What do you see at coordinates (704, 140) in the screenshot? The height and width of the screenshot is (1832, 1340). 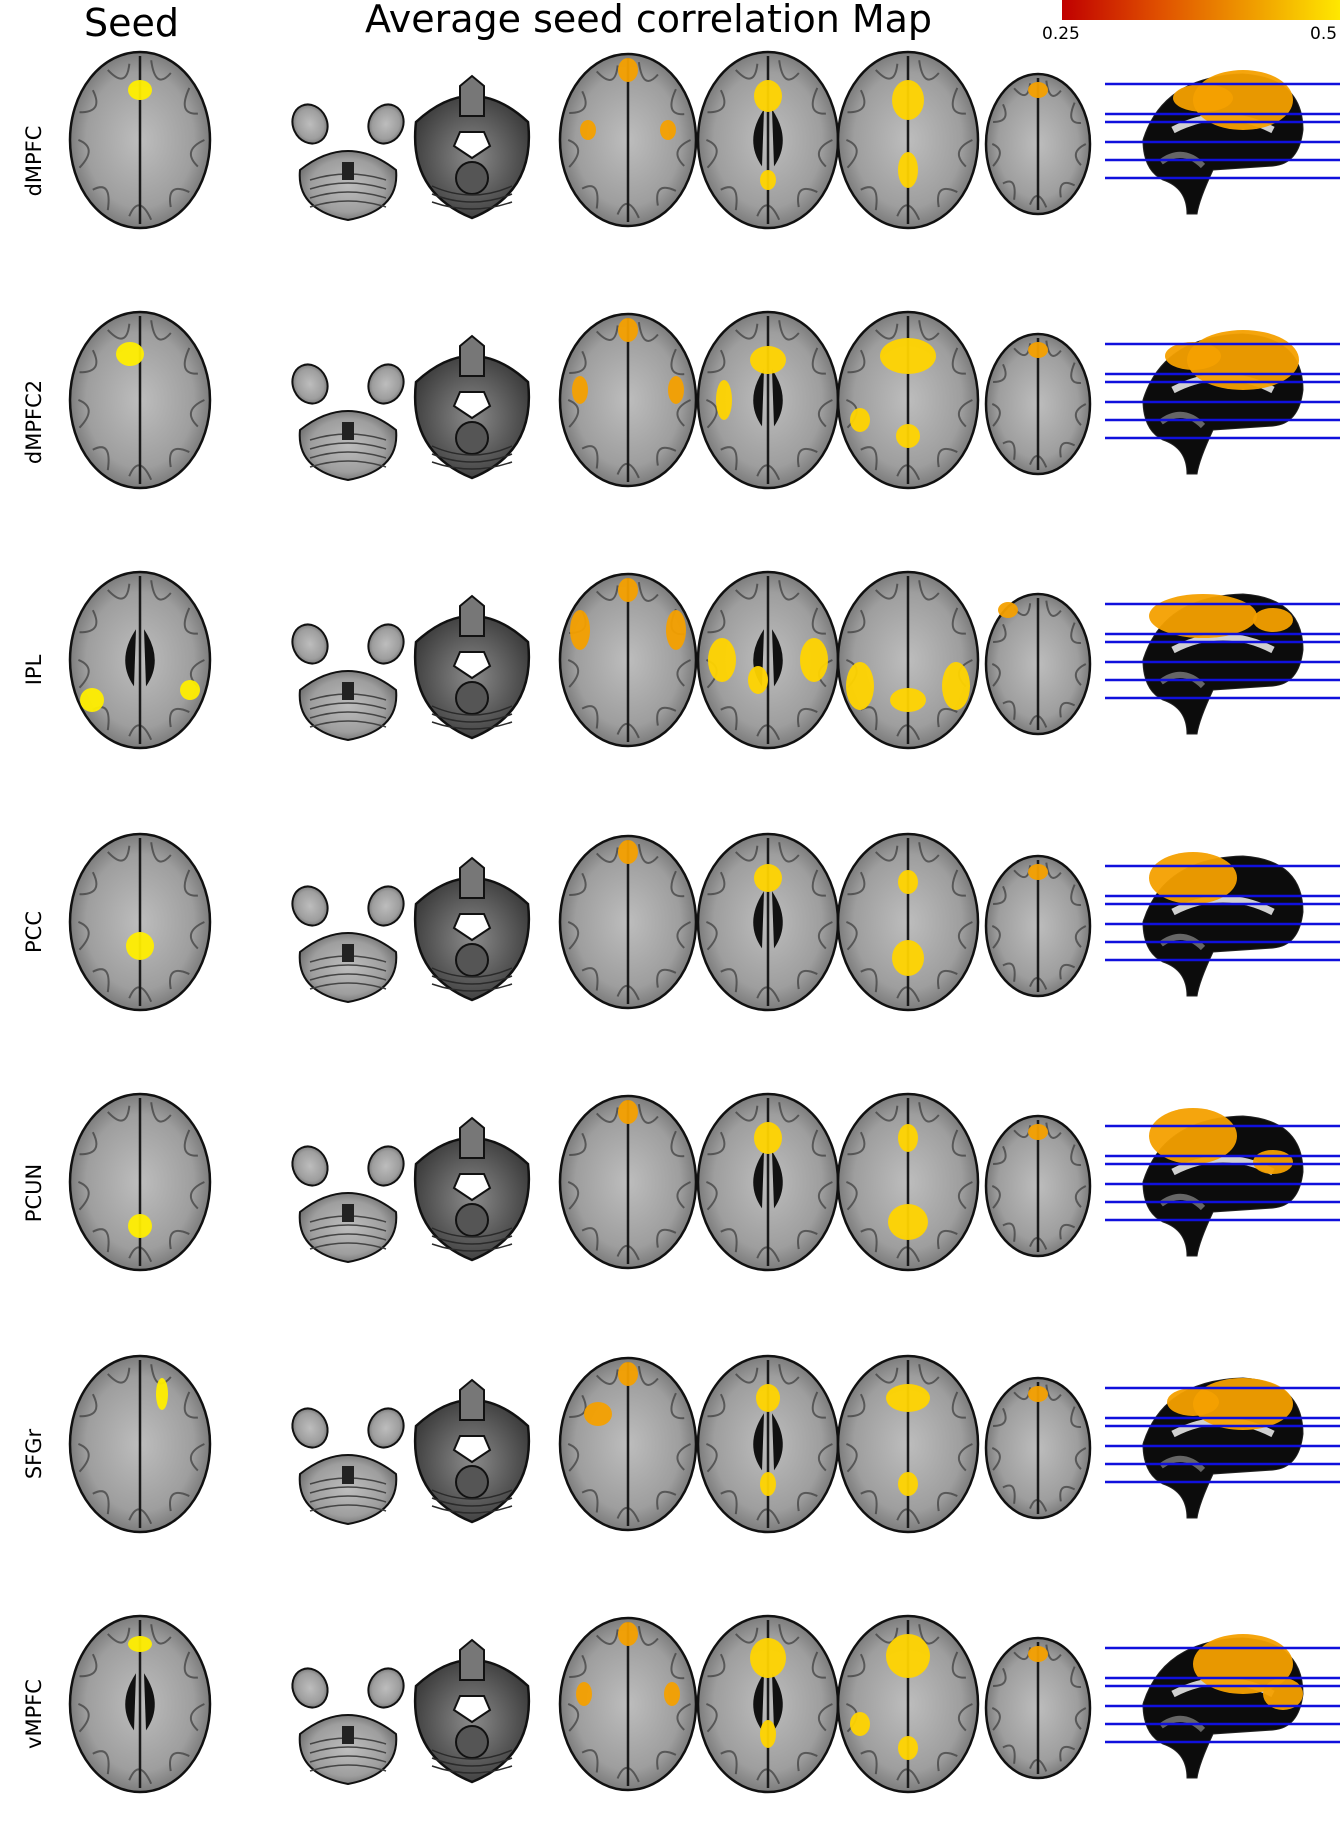 I see `panel-row-dmpfc` at bounding box center [704, 140].